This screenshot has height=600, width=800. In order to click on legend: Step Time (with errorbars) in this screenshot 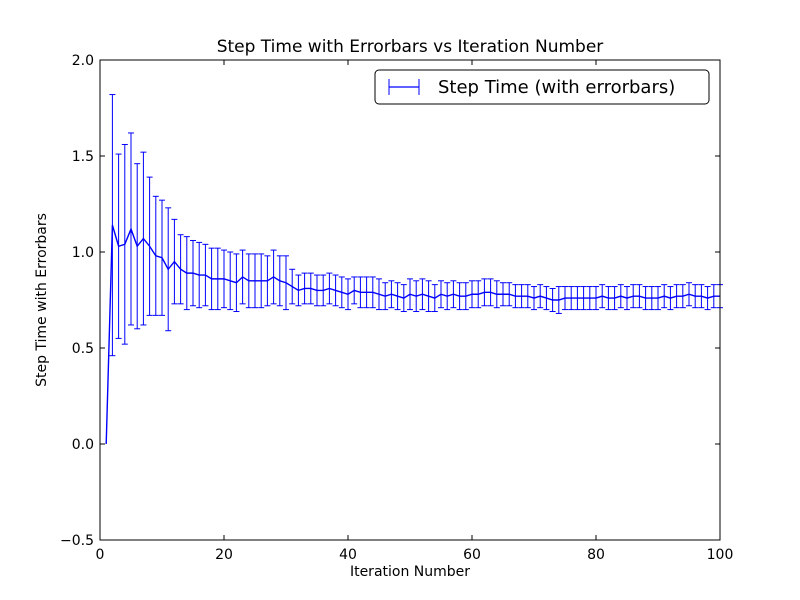, I will do `click(542, 87)`.